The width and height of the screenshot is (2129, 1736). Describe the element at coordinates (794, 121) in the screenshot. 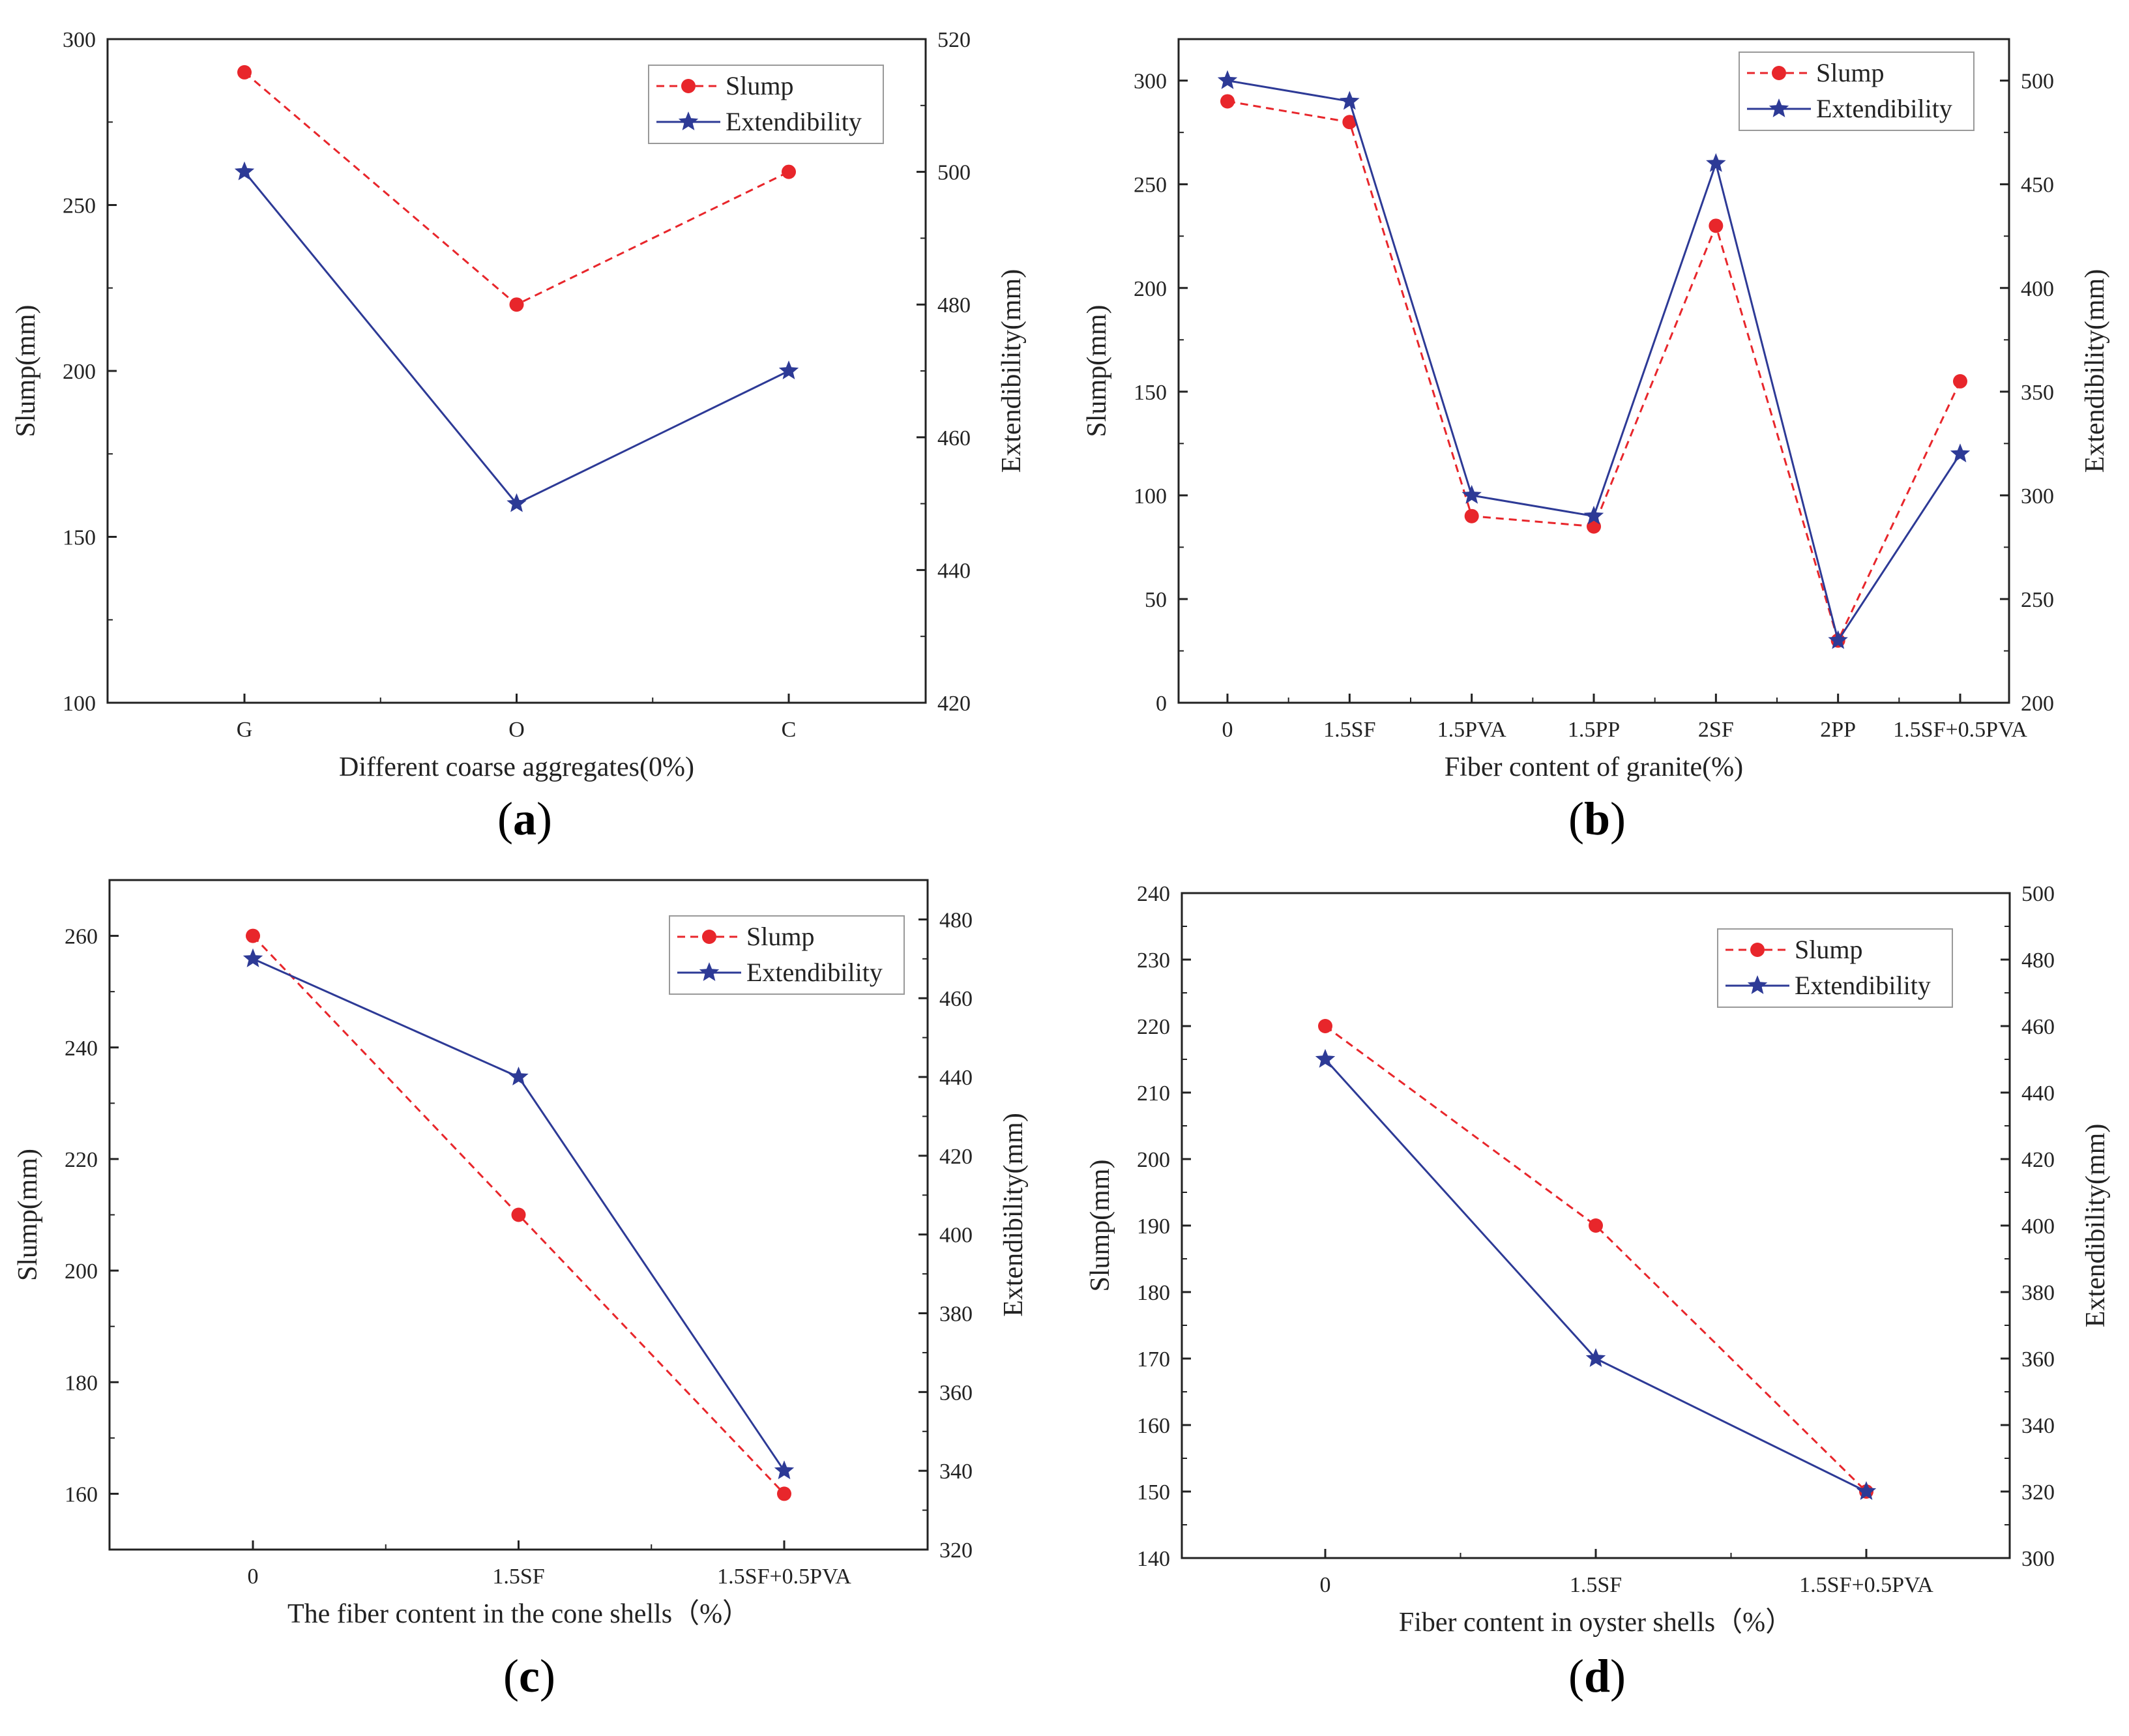

I see `legend-label: Extendibility` at that location.